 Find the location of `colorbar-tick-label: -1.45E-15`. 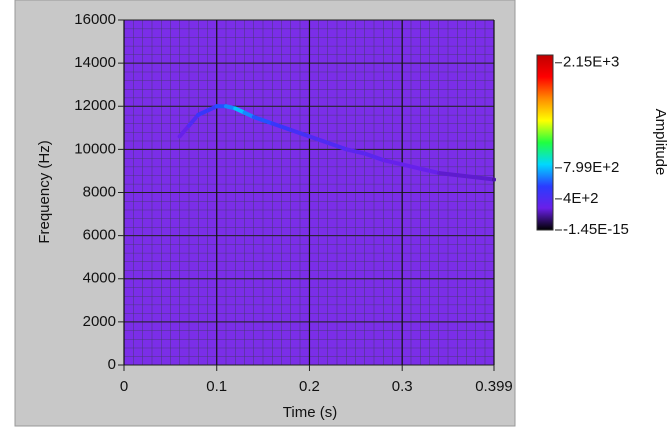

colorbar-tick-label: -1.45E-15 is located at coordinates (596, 229).